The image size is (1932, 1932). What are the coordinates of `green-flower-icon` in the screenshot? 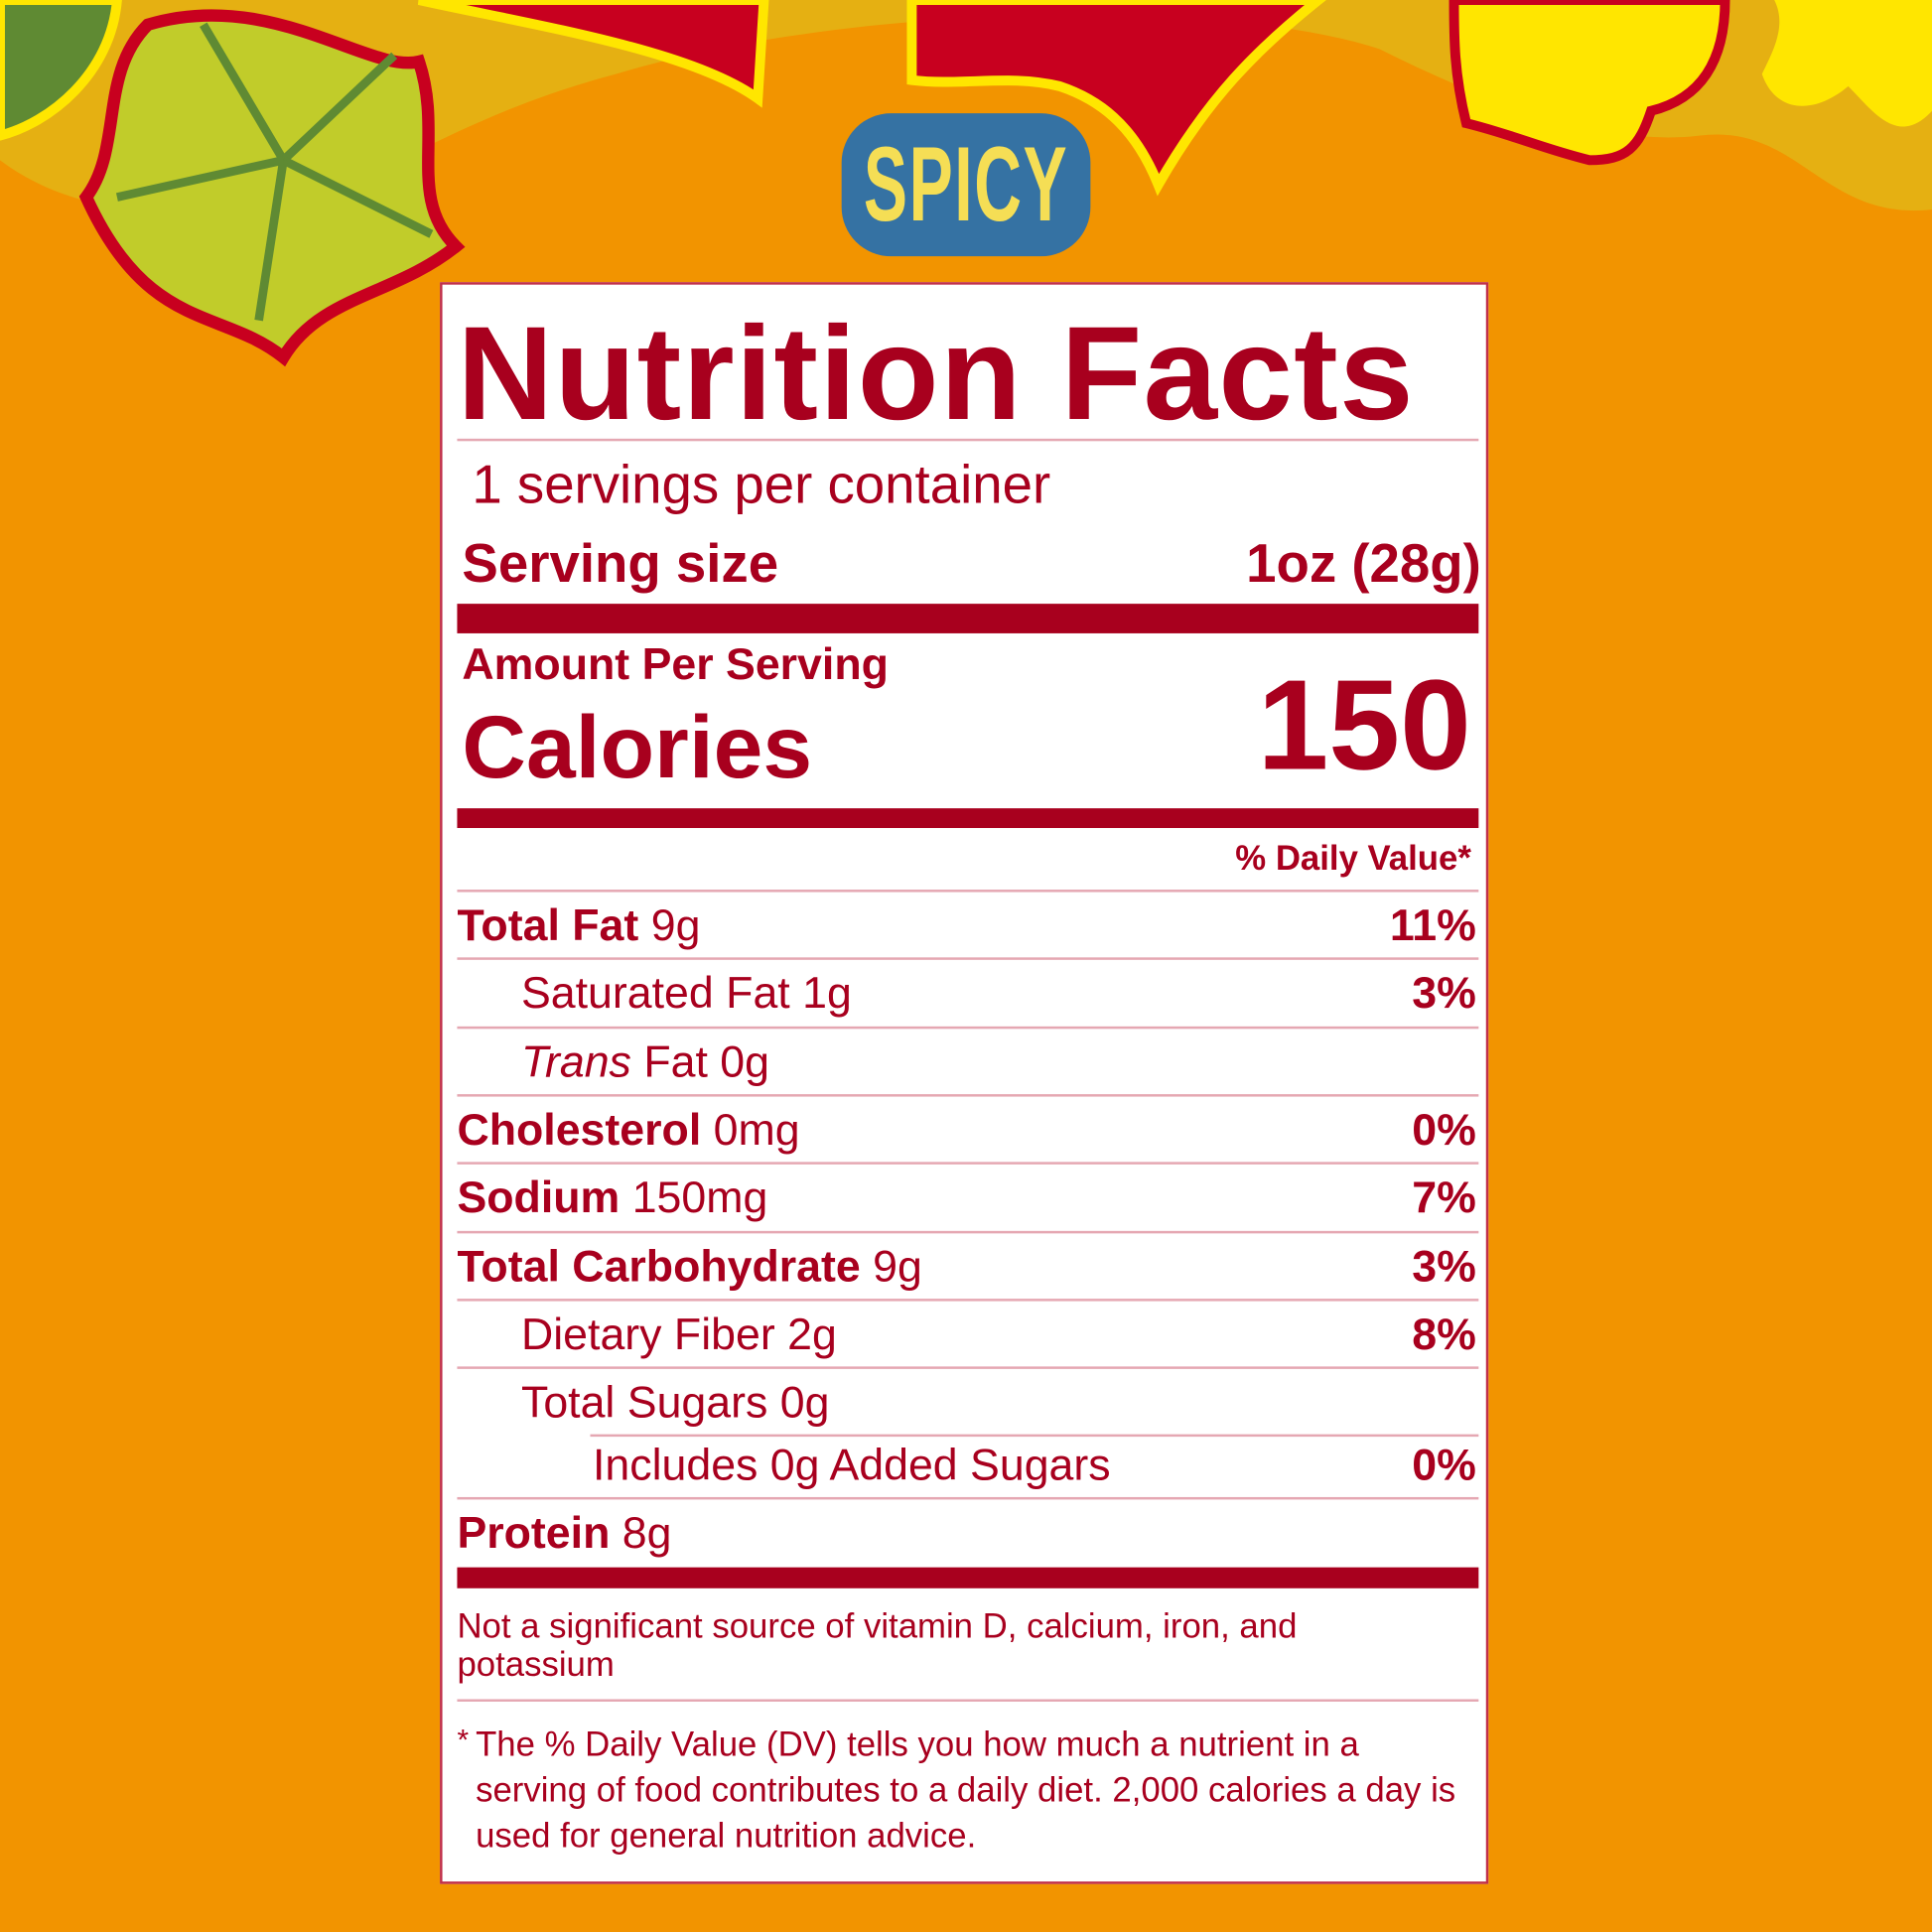 It's located at (272, 188).